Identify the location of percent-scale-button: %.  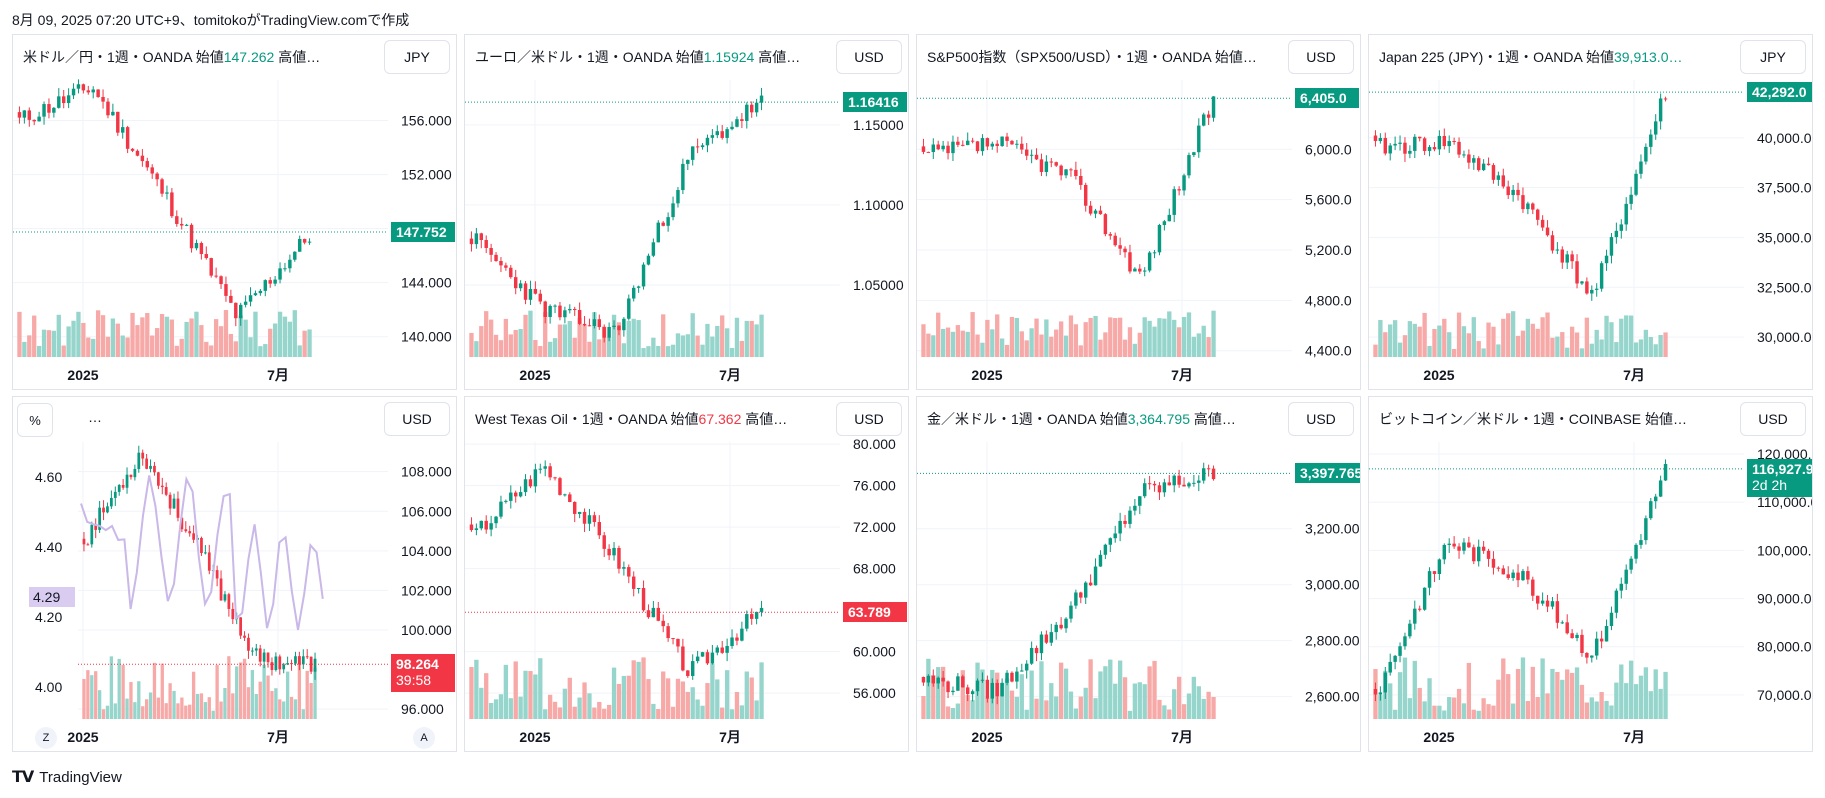
(35, 420).